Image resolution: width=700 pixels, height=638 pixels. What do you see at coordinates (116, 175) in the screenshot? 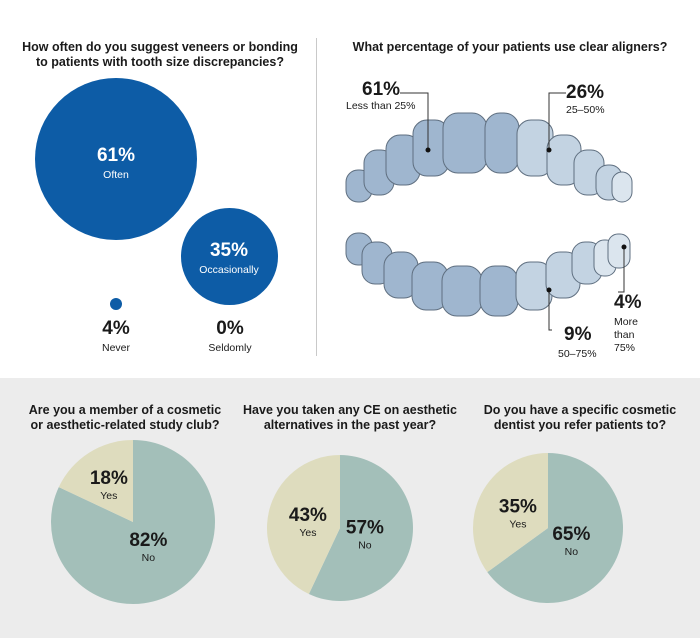
I see `bubble-often-label: Often` at bounding box center [116, 175].